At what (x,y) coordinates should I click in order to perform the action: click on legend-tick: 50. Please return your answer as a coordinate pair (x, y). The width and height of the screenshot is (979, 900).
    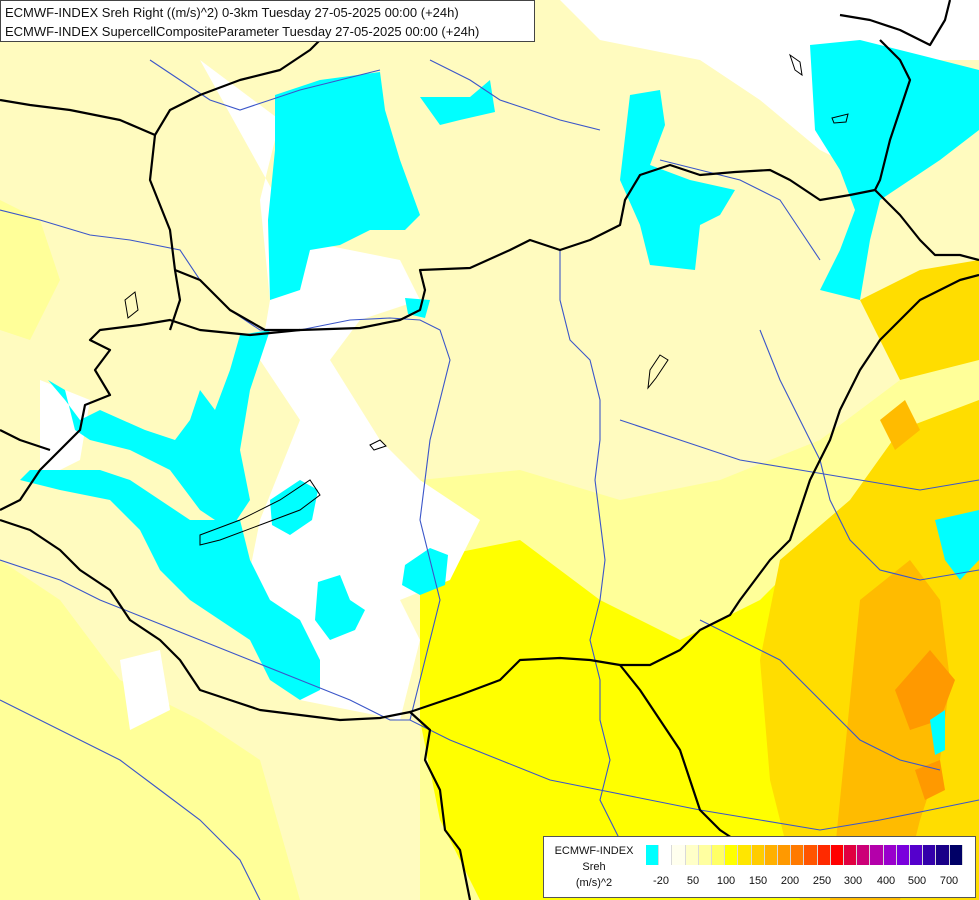
    Looking at the image, I should click on (693, 881).